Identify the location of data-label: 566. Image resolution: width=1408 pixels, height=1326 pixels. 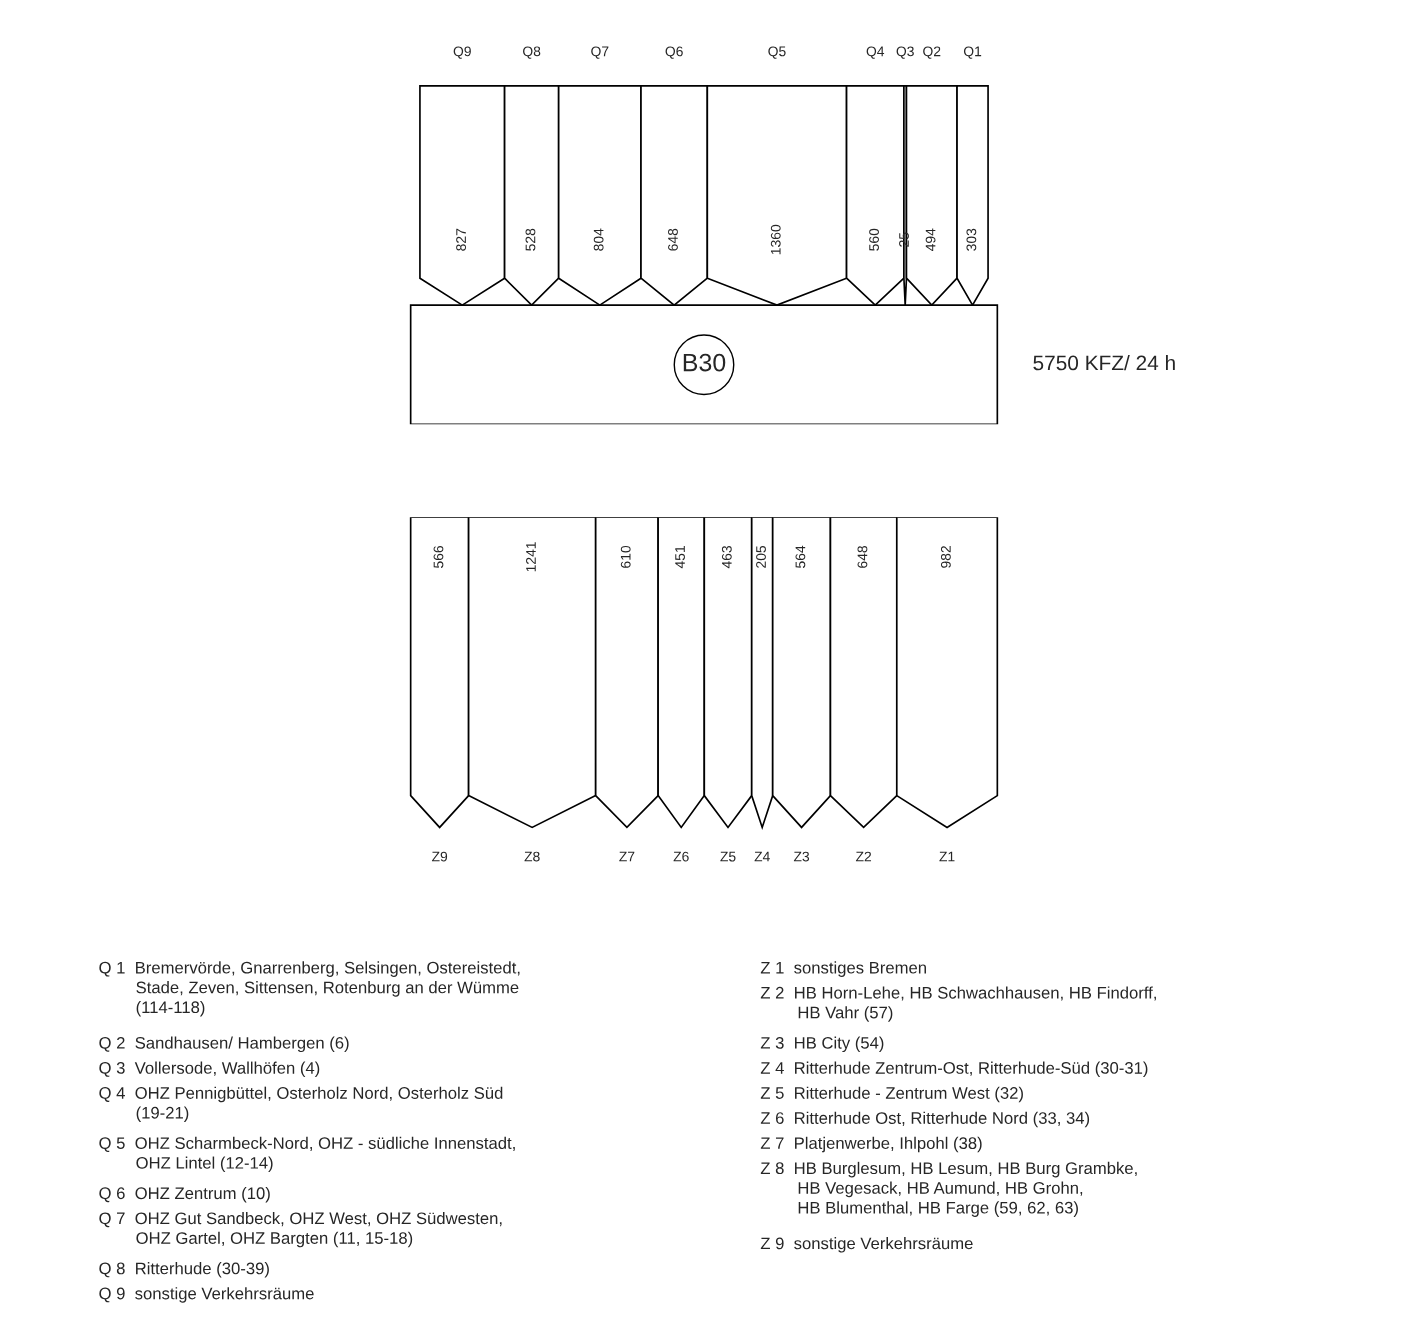
(438, 556).